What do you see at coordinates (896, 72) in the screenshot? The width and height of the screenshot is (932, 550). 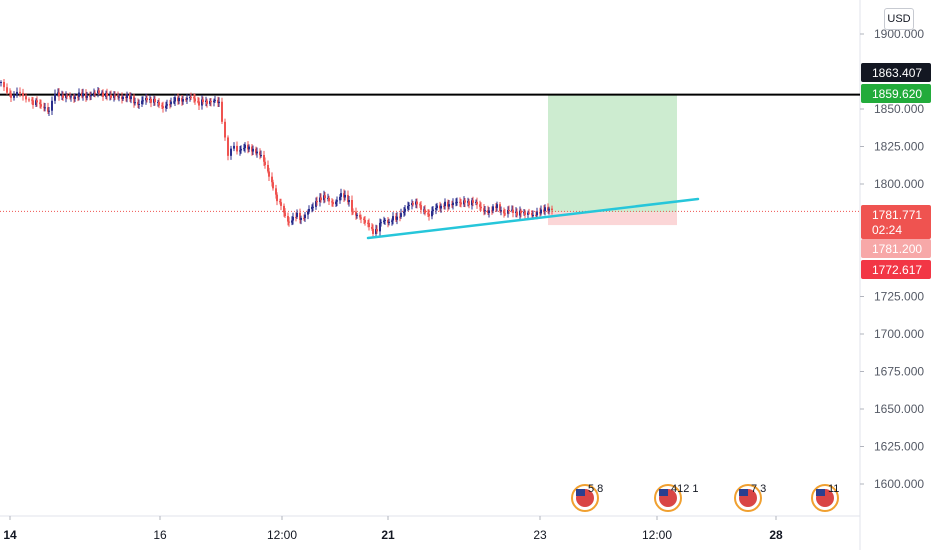 I see `price-label-resistance` at bounding box center [896, 72].